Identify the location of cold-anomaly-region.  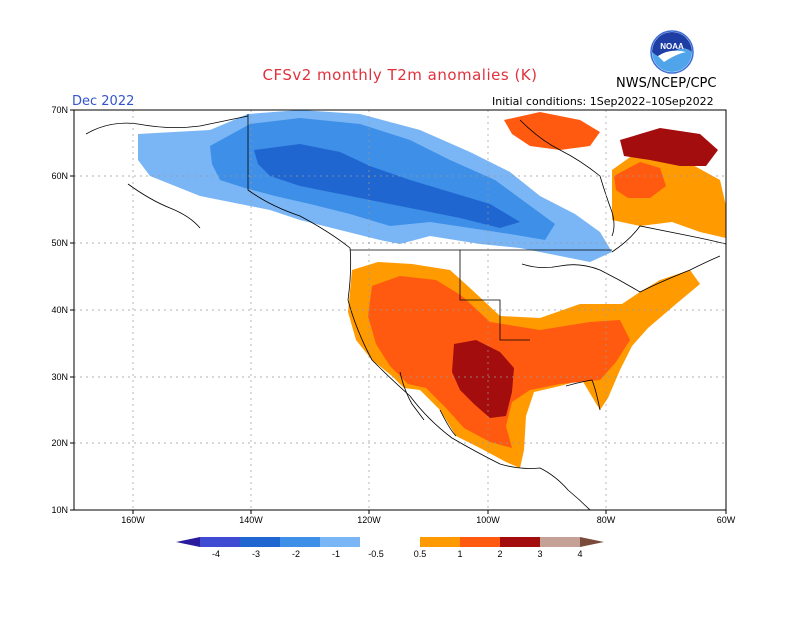
(375, 186).